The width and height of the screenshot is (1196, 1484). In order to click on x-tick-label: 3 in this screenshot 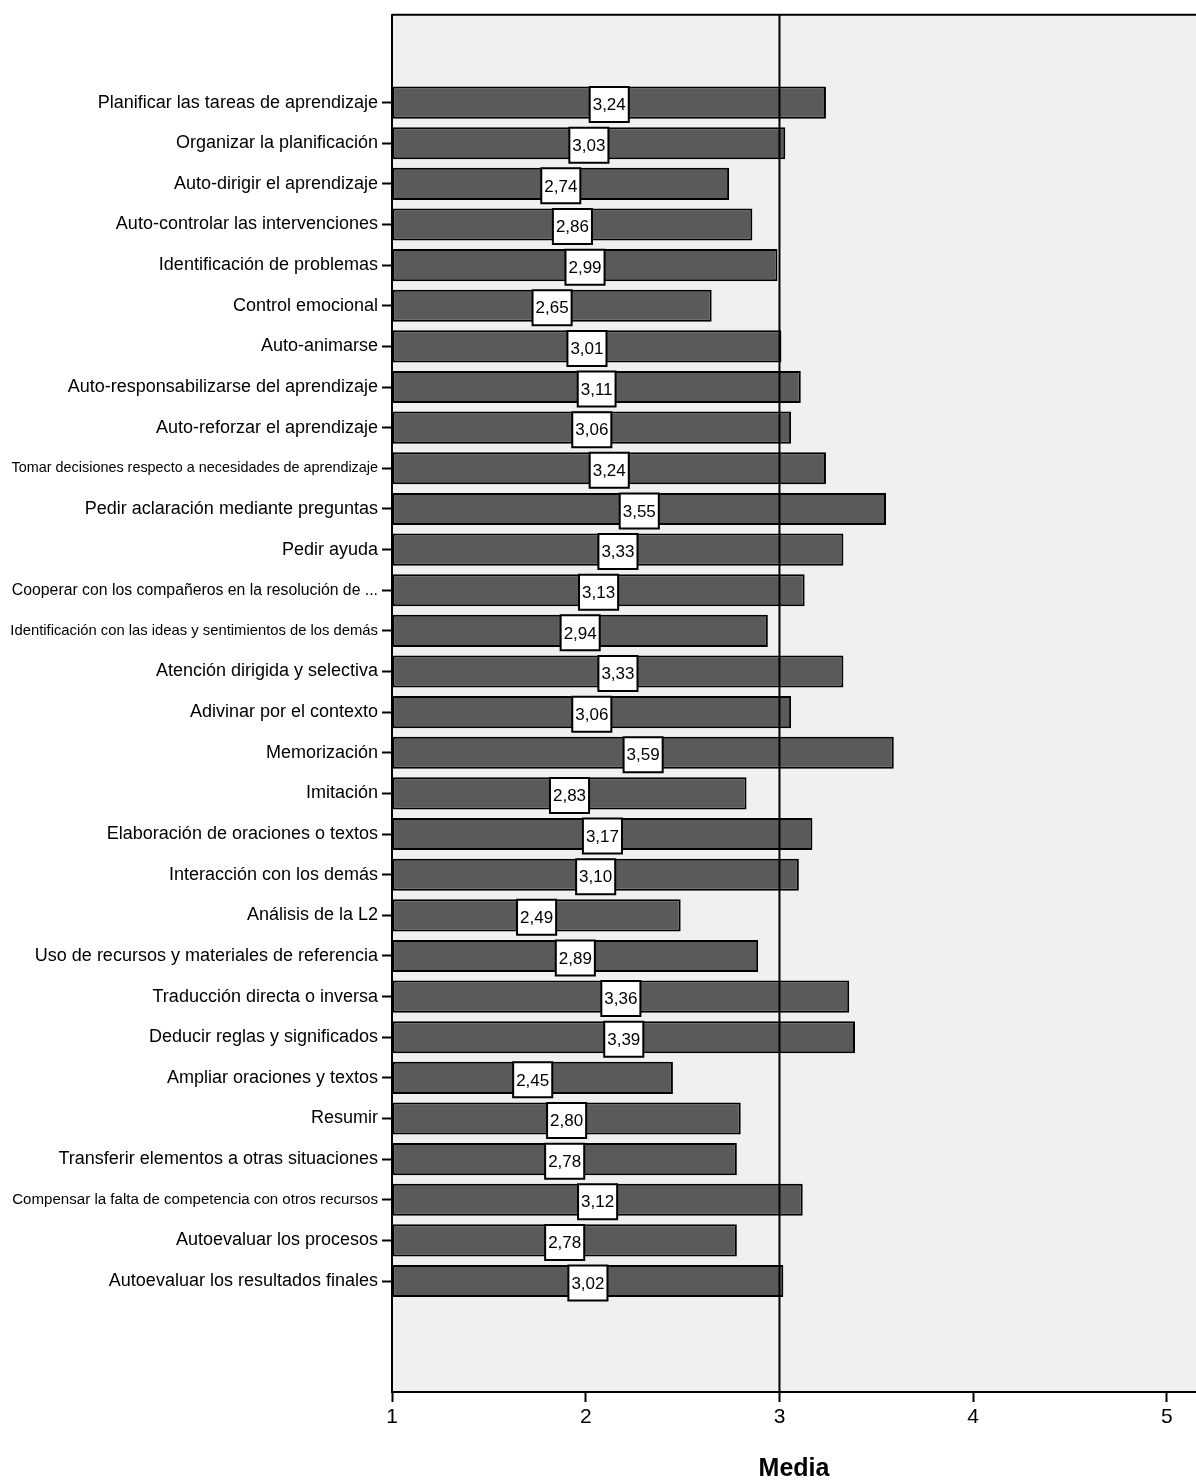, I will do `click(779, 1416)`.